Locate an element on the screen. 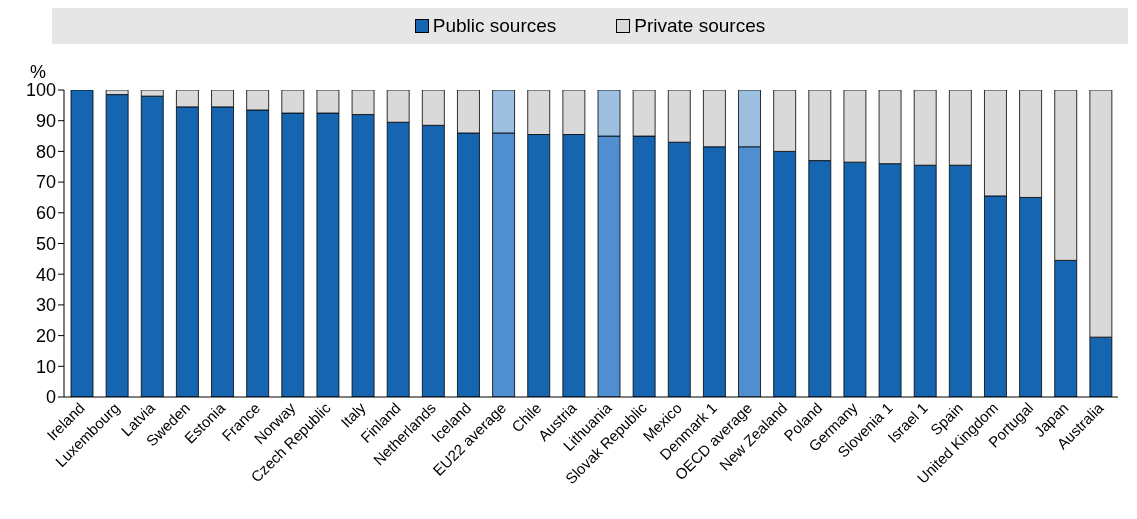  y-tick-label: 50 is located at coordinates (45, 243).